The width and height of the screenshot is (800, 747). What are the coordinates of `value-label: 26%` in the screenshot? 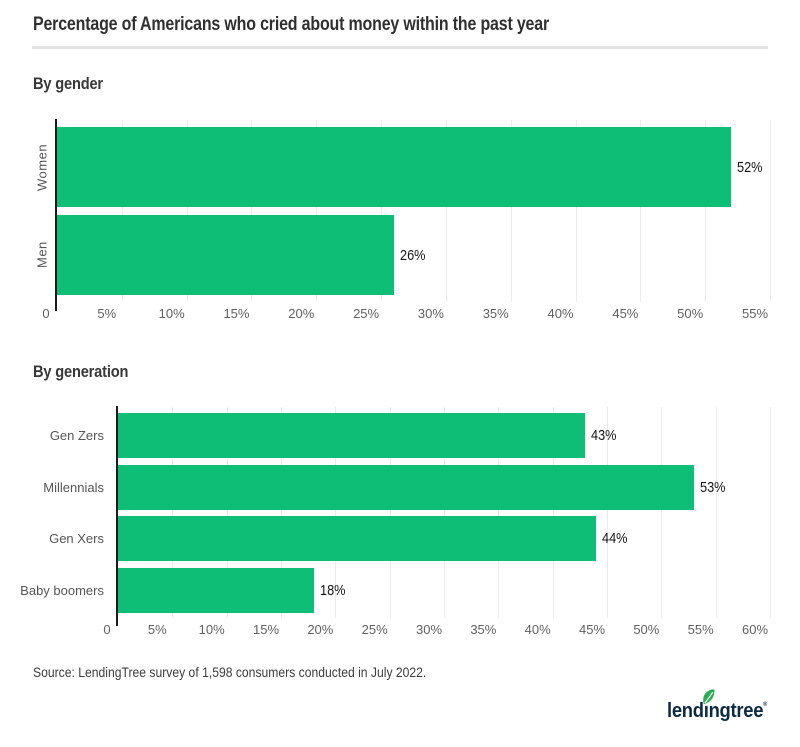 It's located at (415, 255).